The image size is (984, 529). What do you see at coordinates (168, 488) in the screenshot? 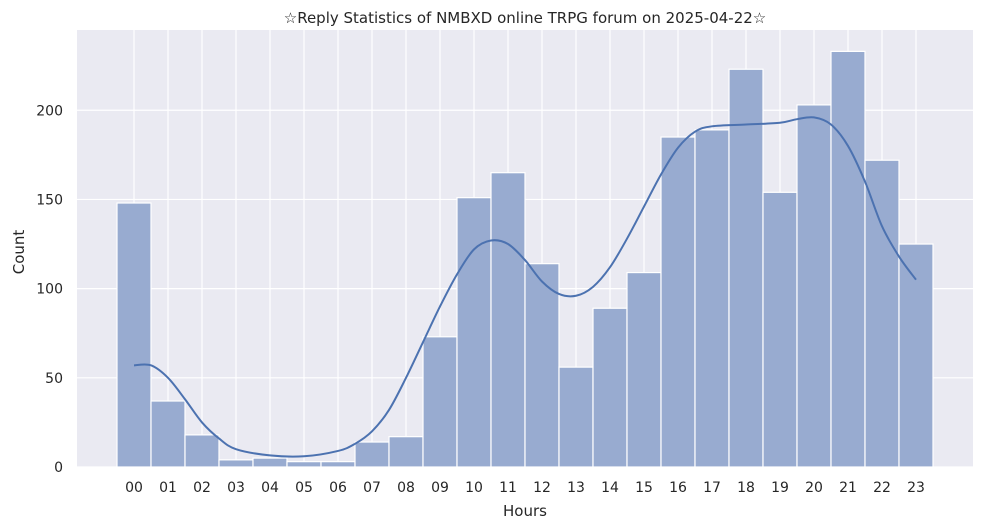
I see `x-tick-label-01: 01` at bounding box center [168, 488].